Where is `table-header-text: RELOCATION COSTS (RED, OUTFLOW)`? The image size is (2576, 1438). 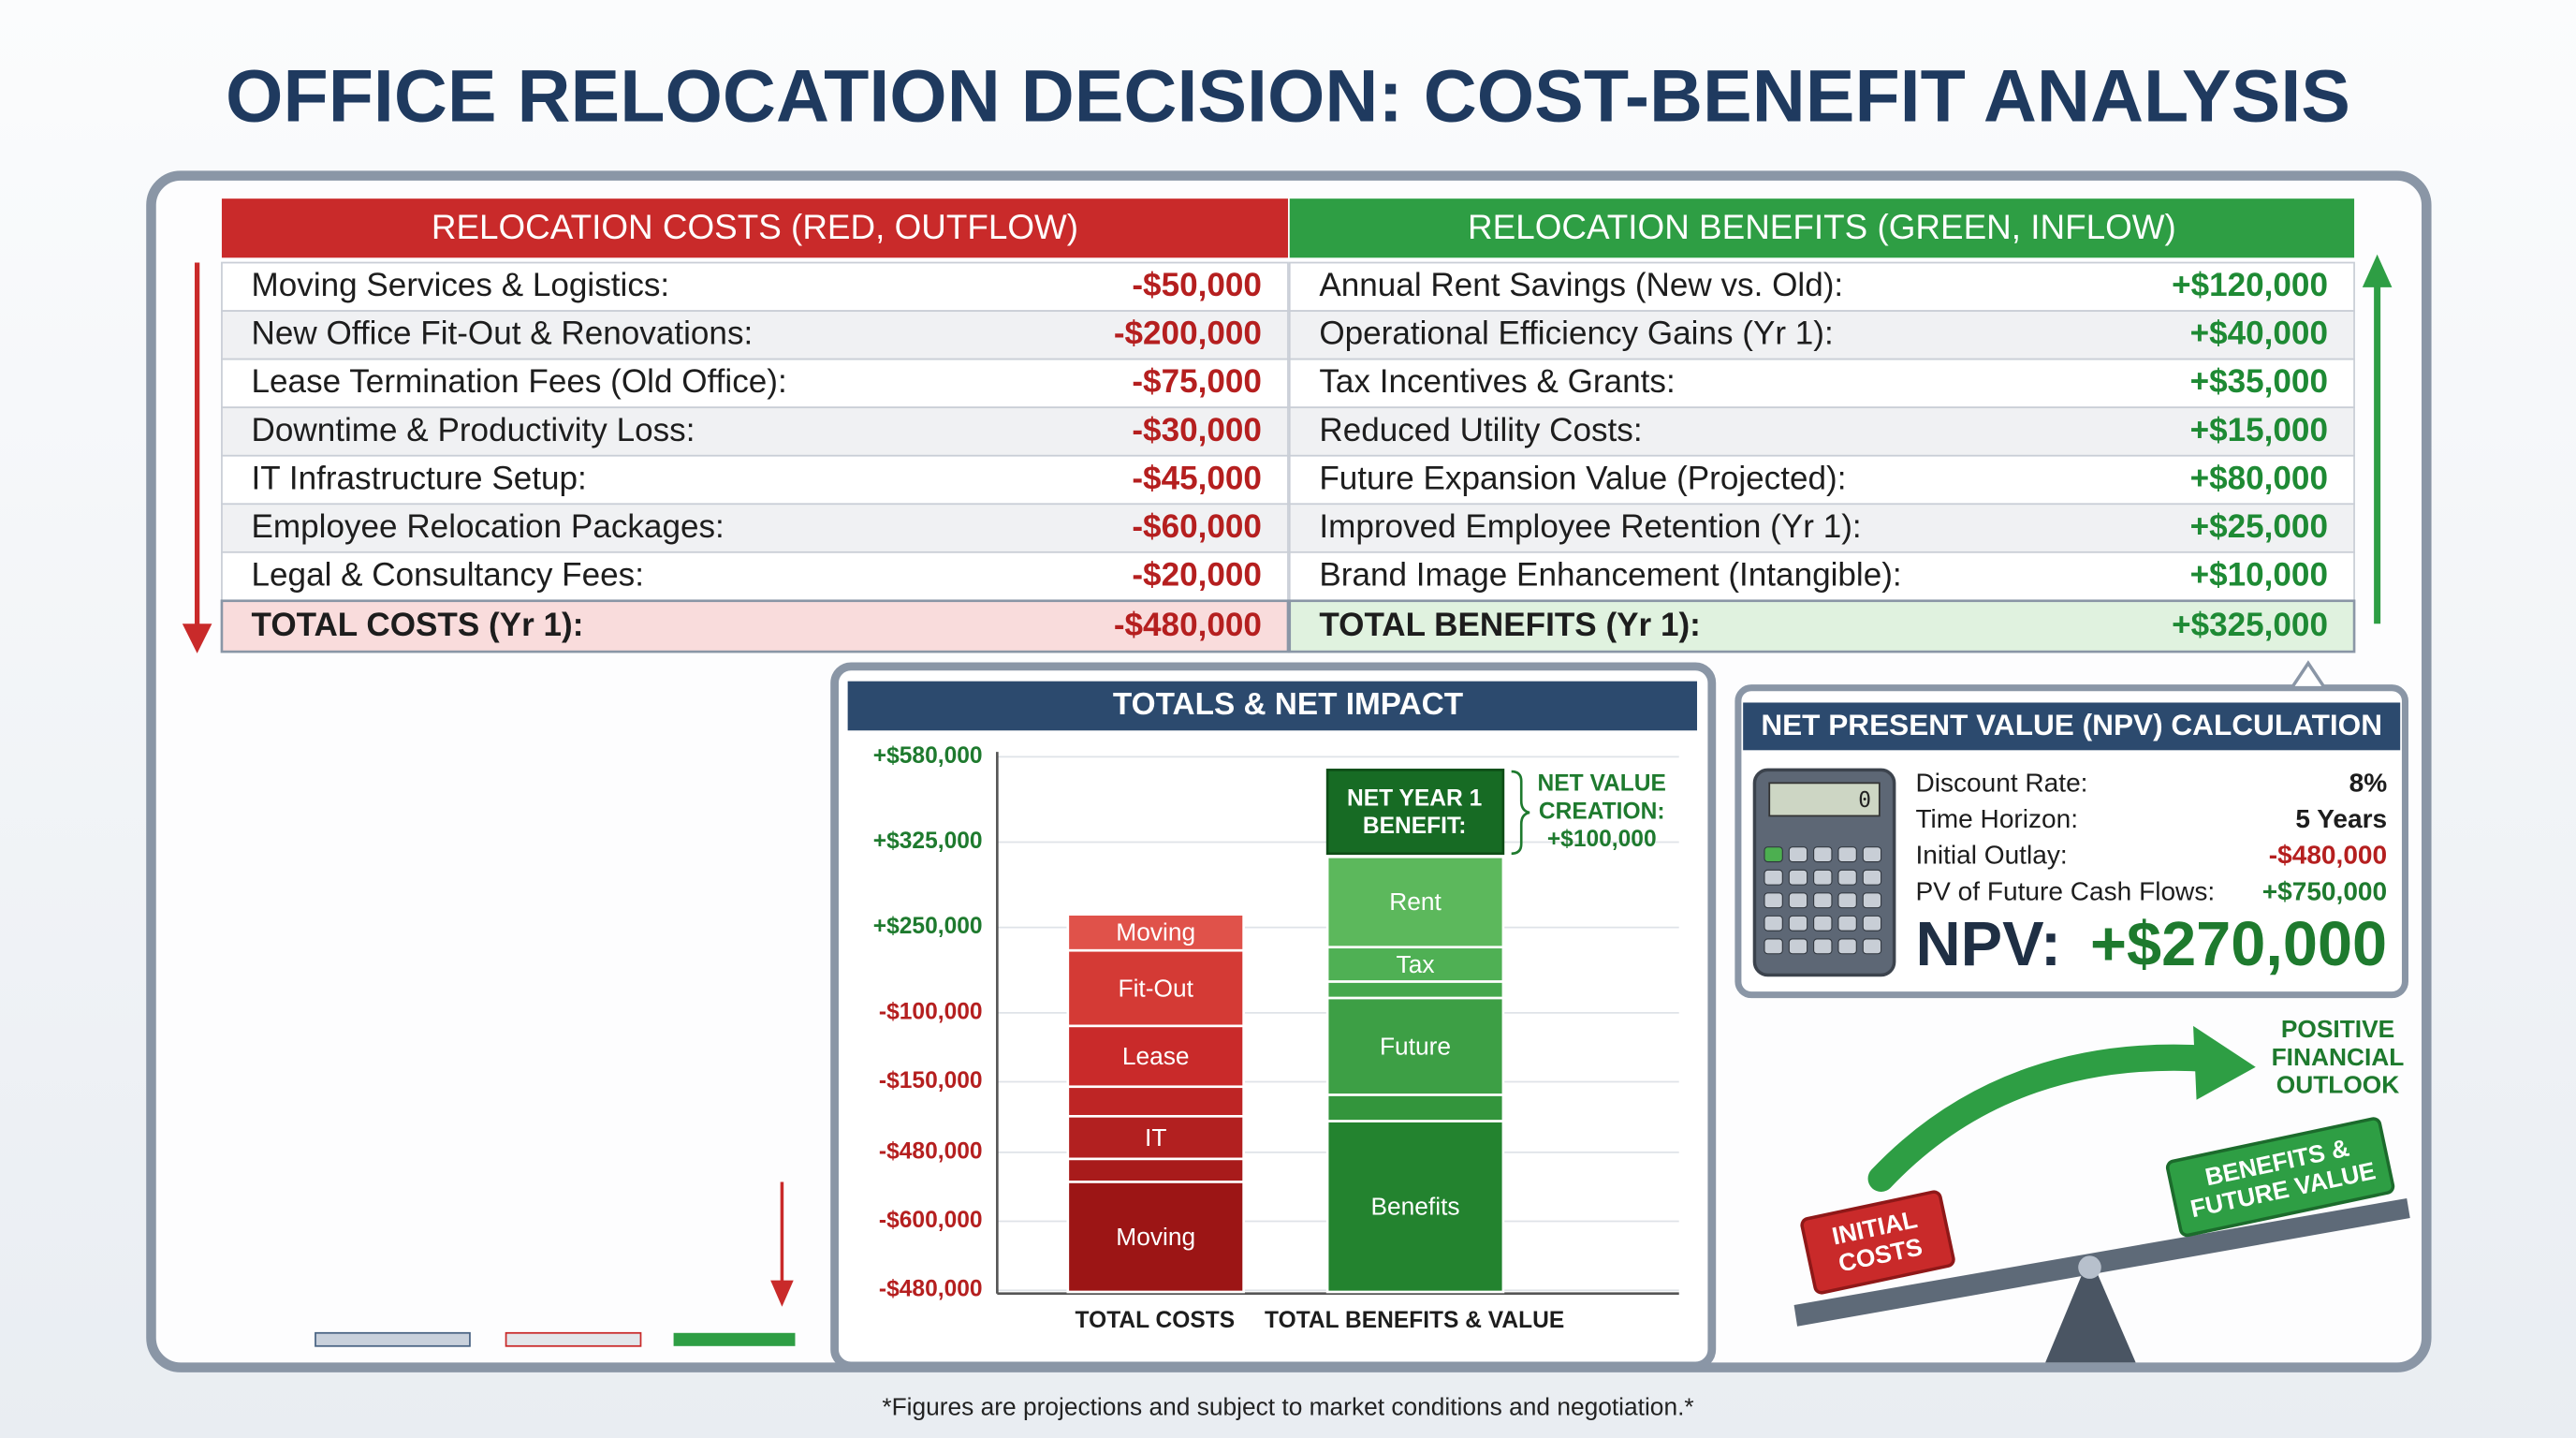 table-header-text: RELOCATION COSTS (RED, OUTFLOW) is located at coordinates (755, 227).